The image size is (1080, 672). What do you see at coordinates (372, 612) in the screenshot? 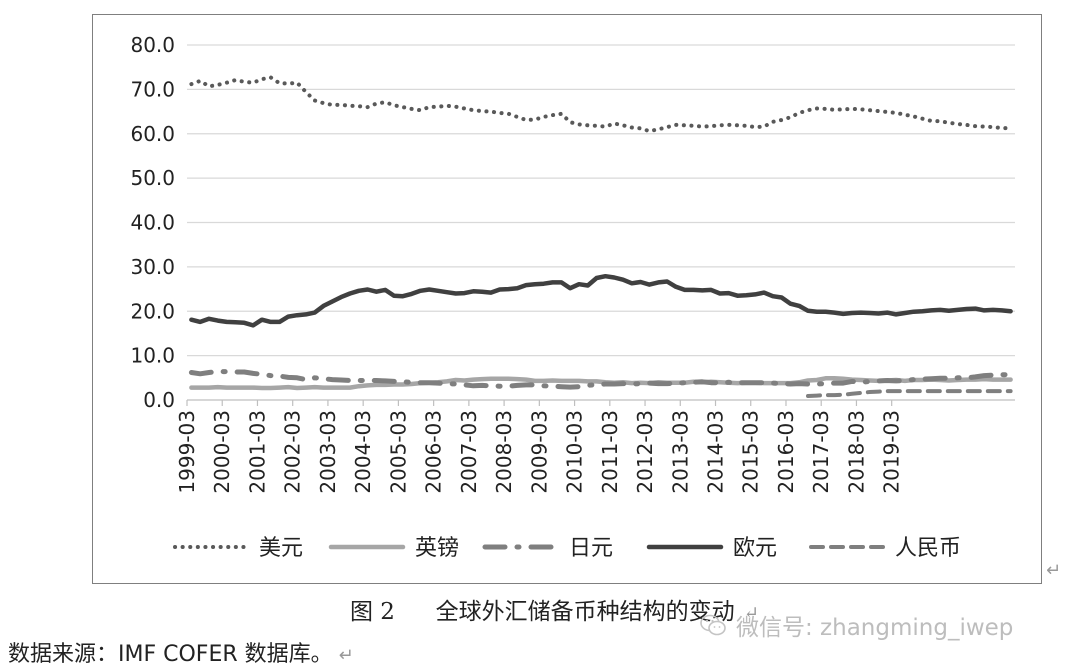
I see `figure-label: 图 2` at bounding box center [372, 612].